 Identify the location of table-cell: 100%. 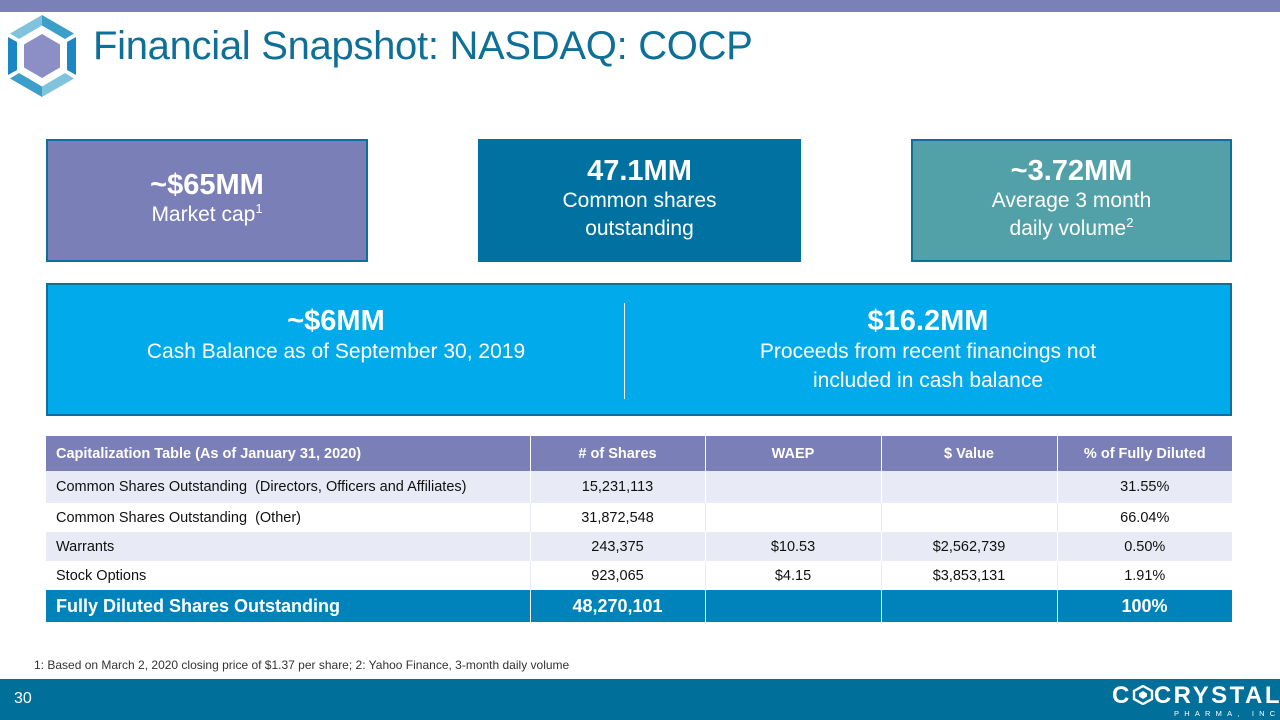
(1145, 606).